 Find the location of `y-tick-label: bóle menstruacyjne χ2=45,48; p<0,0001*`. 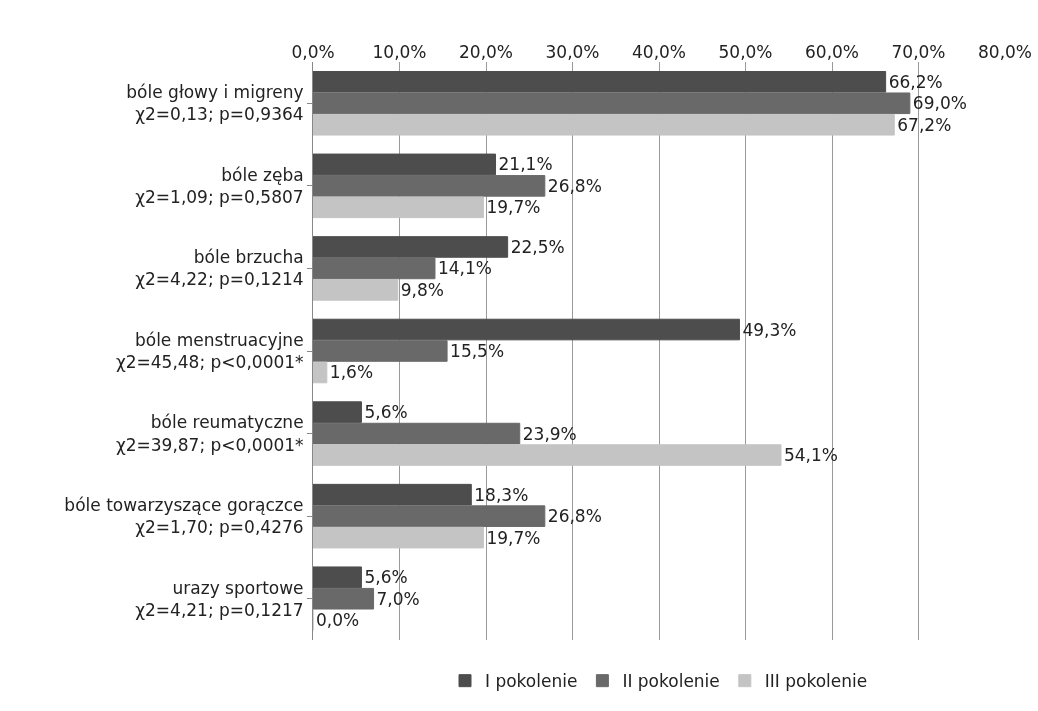

y-tick-label: bóle menstruacyjne χ2=45,48; p<0,0001* is located at coordinates (209, 350).